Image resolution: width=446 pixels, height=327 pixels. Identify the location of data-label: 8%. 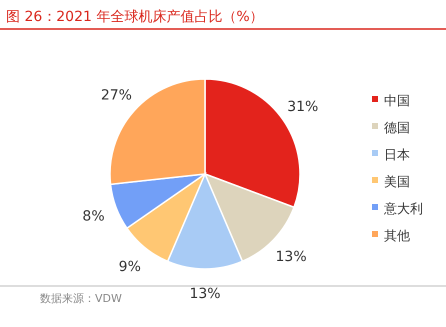
(93, 216).